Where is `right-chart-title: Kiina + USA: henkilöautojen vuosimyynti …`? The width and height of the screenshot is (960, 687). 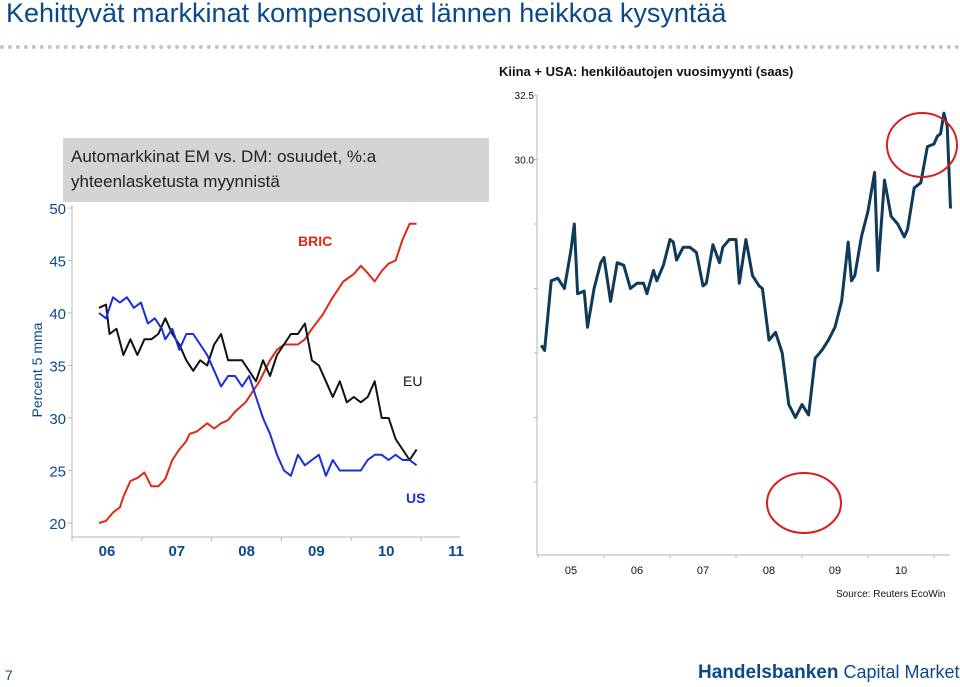
right-chart-title: Kiina + USA: henkilöautojen vuosimyynti … is located at coordinates (646, 71).